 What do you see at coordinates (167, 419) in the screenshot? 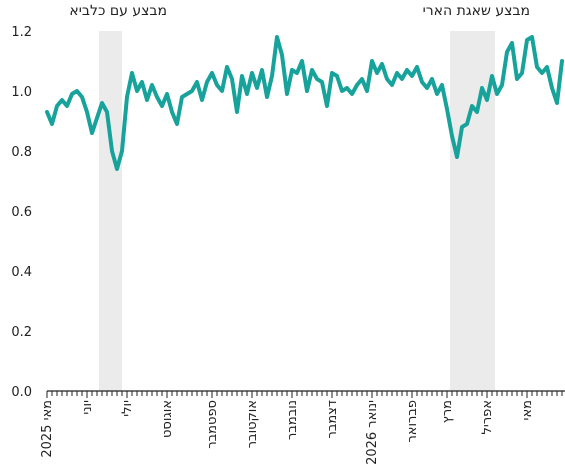
I see `x-tick-label: אוגוסט` at bounding box center [167, 419].